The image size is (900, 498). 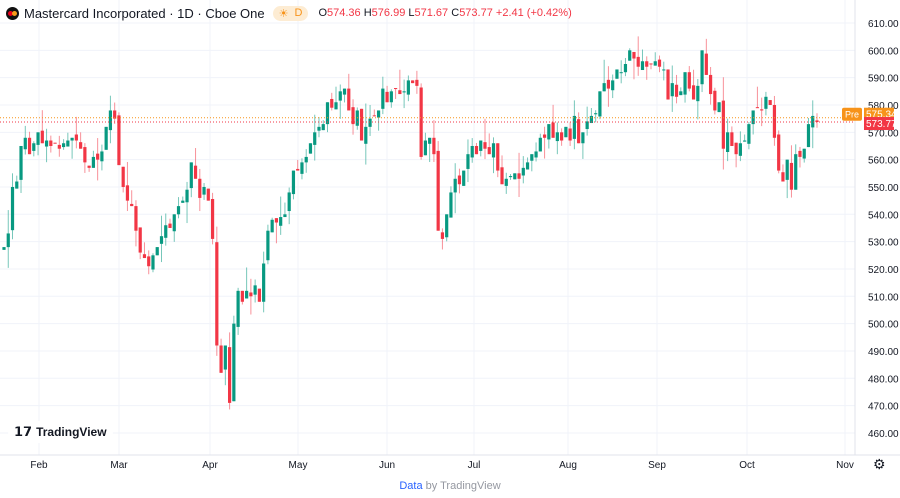 What do you see at coordinates (411, 13) in the screenshot?
I see `low-label: L` at bounding box center [411, 13].